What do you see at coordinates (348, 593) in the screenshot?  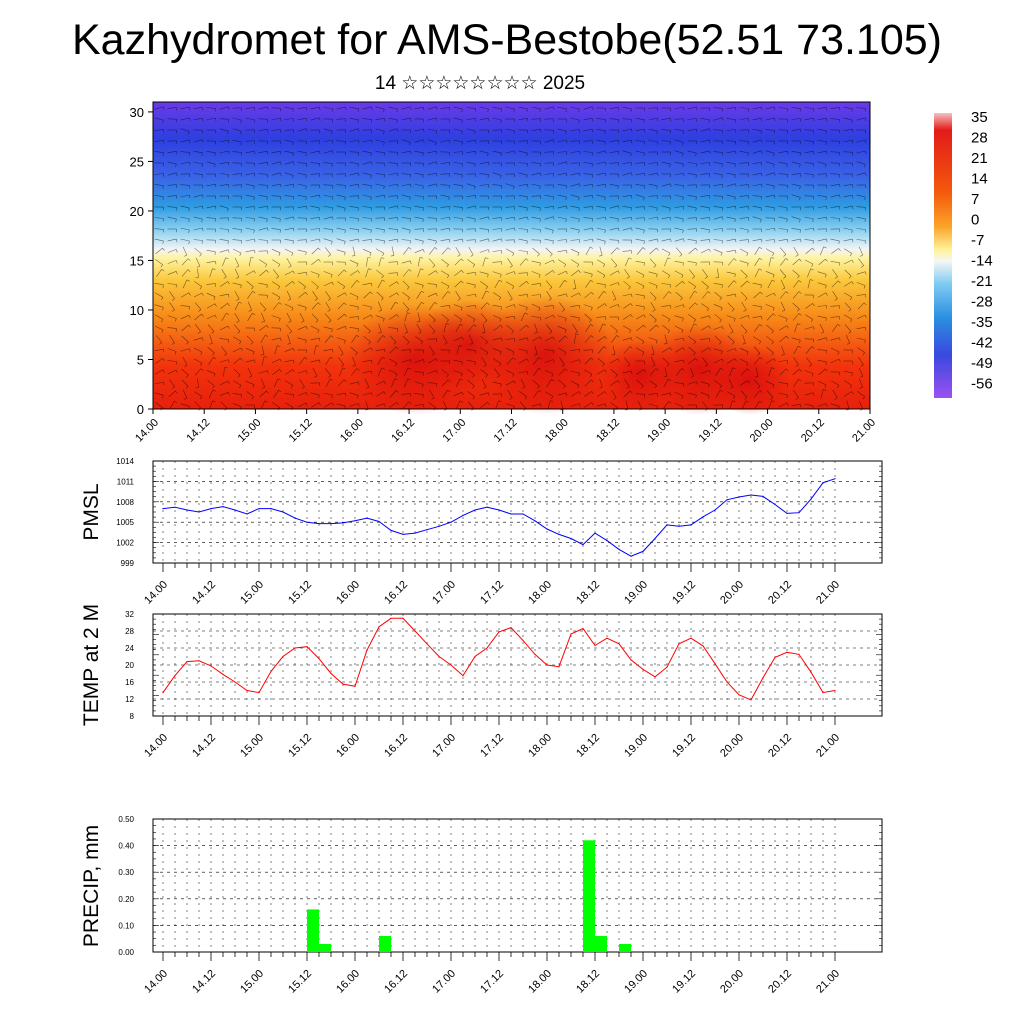 I see `x-tick-label: 16.00` at bounding box center [348, 593].